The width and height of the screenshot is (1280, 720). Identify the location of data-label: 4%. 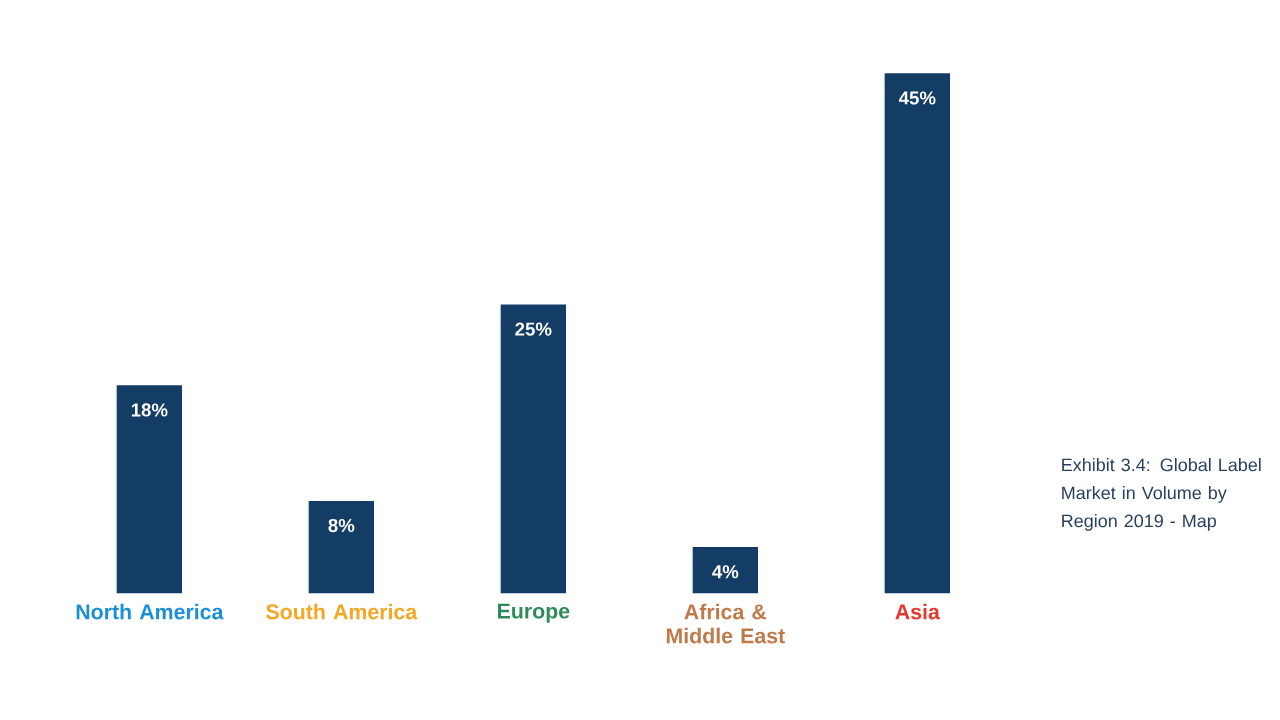
(725, 572).